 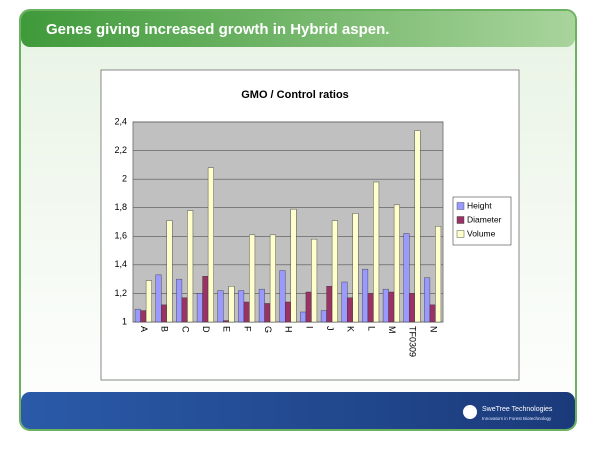 I want to click on x-tick-label: C, so click(x=185, y=329).